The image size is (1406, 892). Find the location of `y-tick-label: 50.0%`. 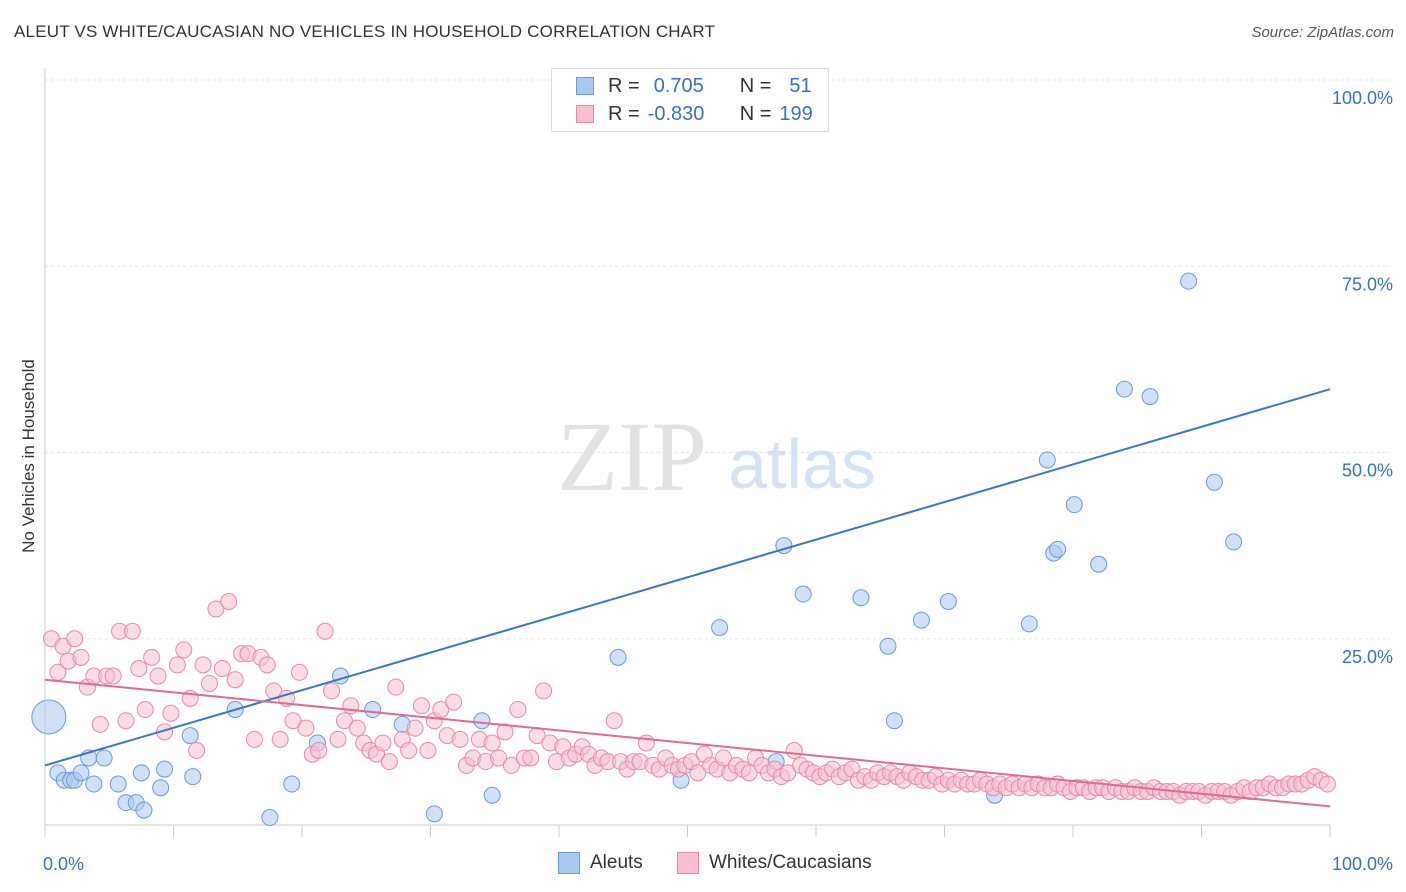

y-tick-label: 50.0% is located at coordinates (1367, 471).